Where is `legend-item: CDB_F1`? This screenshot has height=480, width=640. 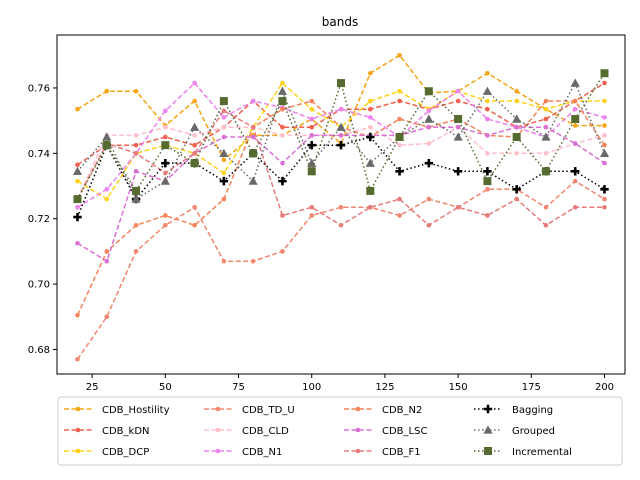
legend-item: CDB_F1 is located at coordinates (382, 452).